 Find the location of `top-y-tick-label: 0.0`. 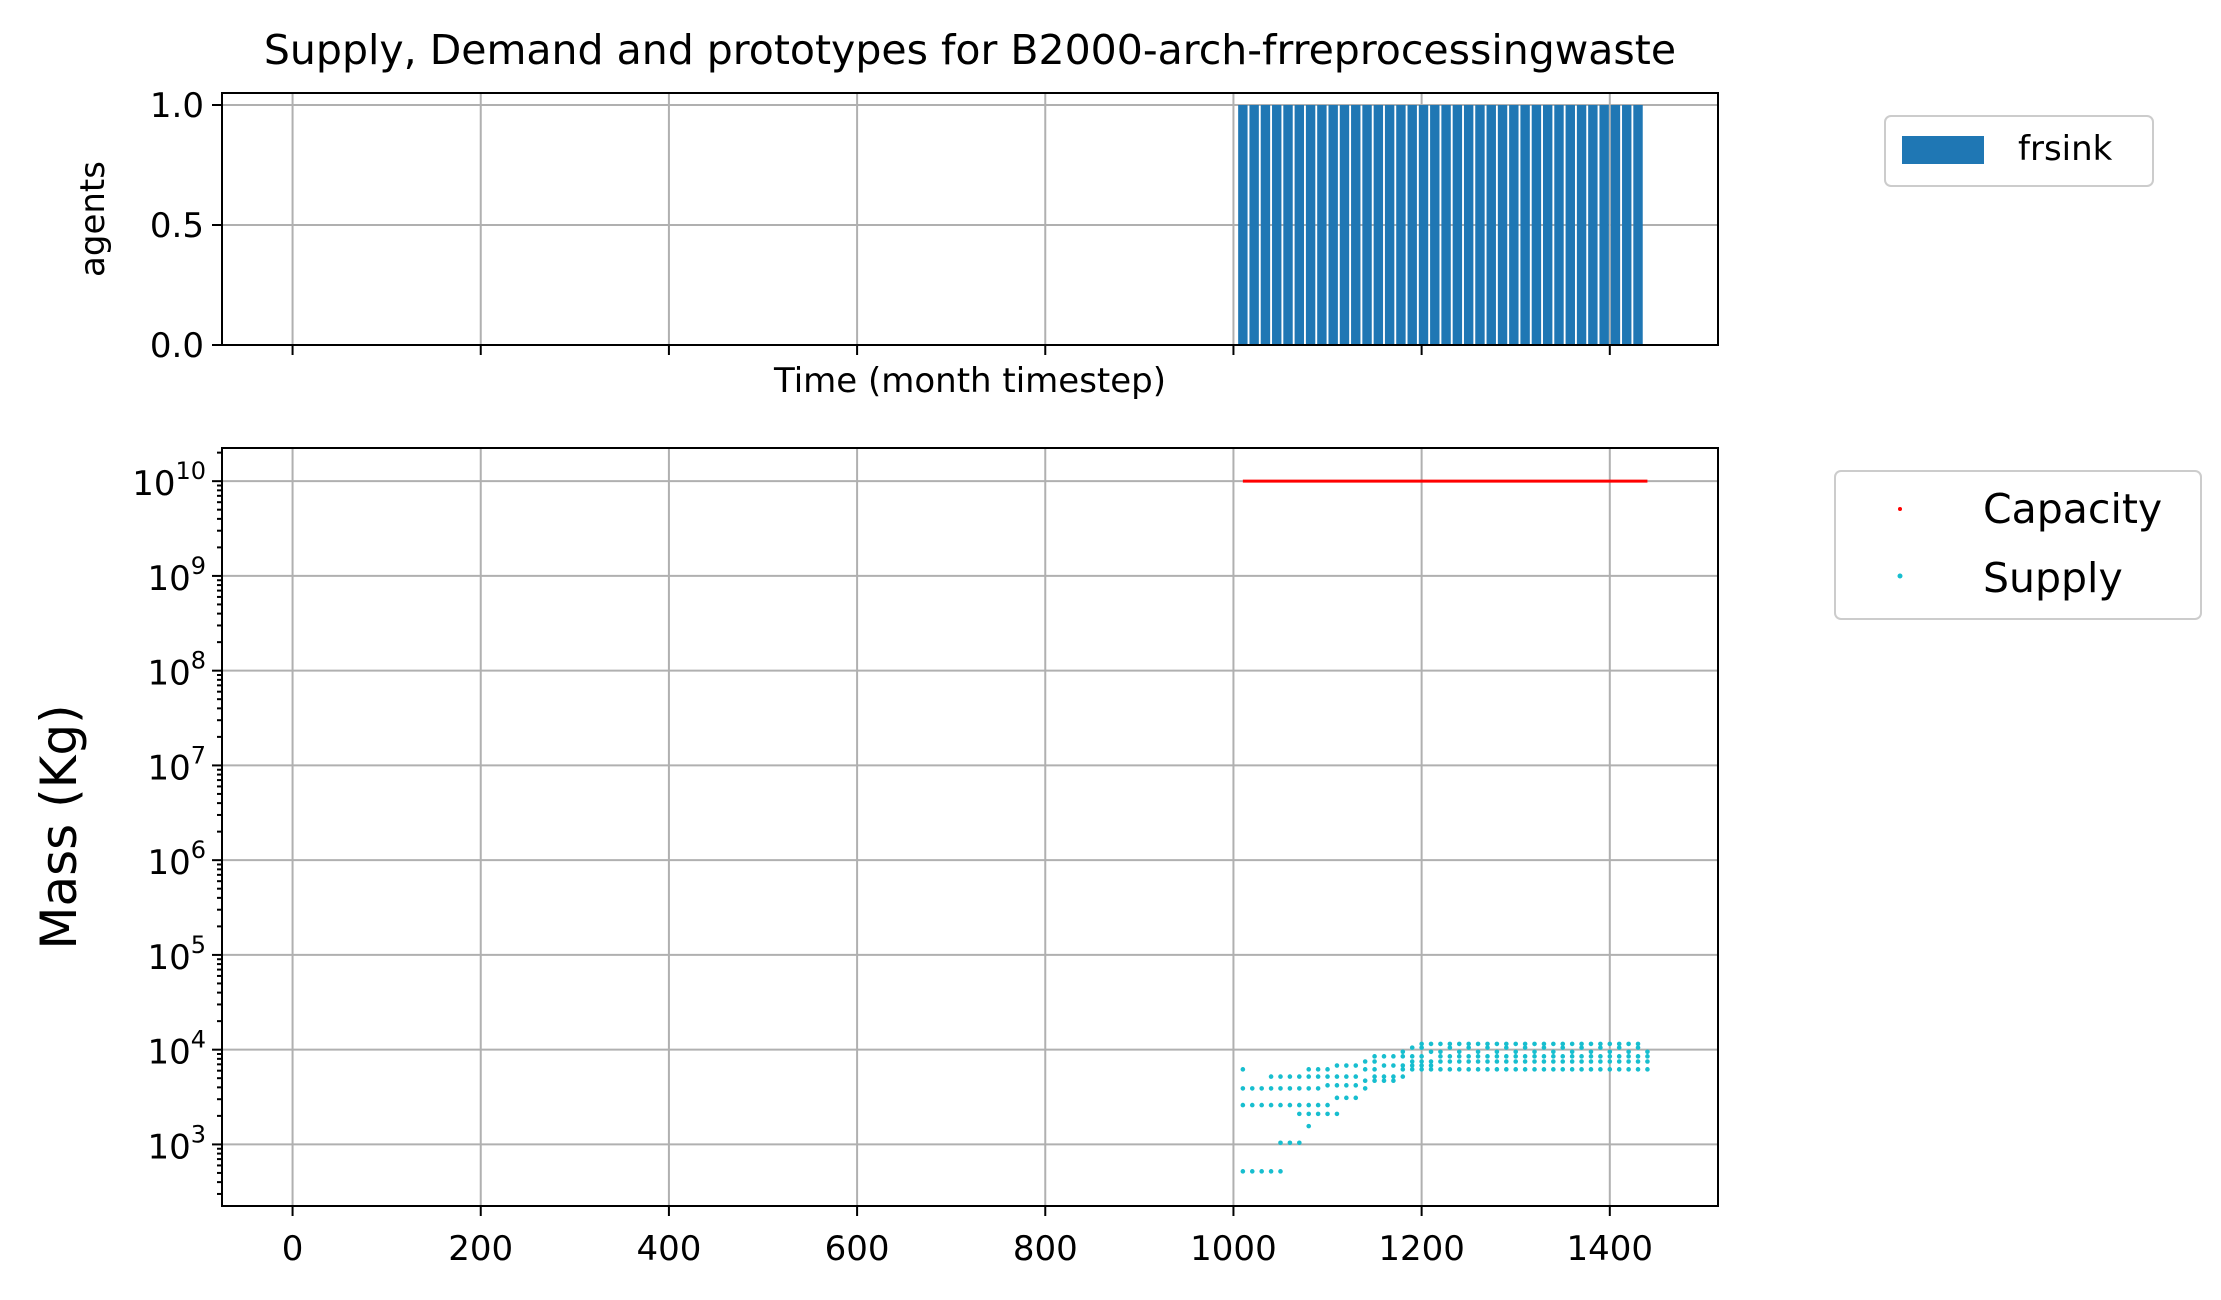

top-y-tick-label: 0.0 is located at coordinates (177, 346).